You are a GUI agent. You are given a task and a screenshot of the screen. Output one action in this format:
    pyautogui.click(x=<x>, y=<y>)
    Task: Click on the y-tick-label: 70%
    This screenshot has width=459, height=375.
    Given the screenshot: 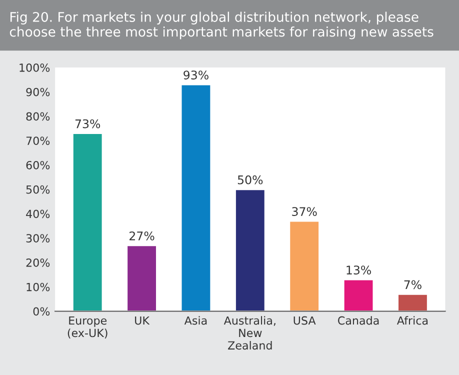 What is the action you would take?
    pyautogui.click(x=38, y=141)
    